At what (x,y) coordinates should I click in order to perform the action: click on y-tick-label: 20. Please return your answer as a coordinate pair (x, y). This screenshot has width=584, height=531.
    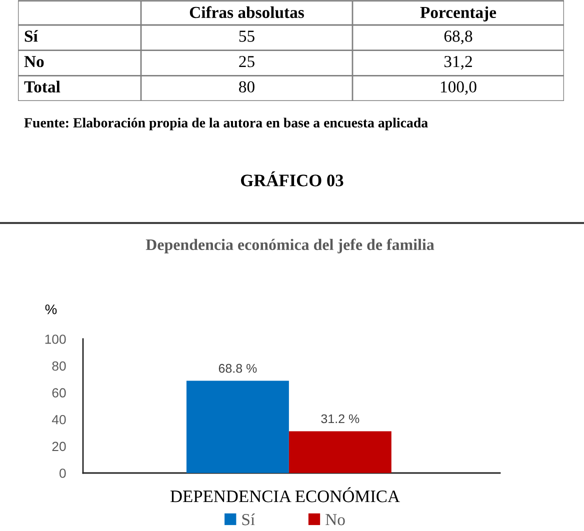
    Looking at the image, I should click on (59, 447).